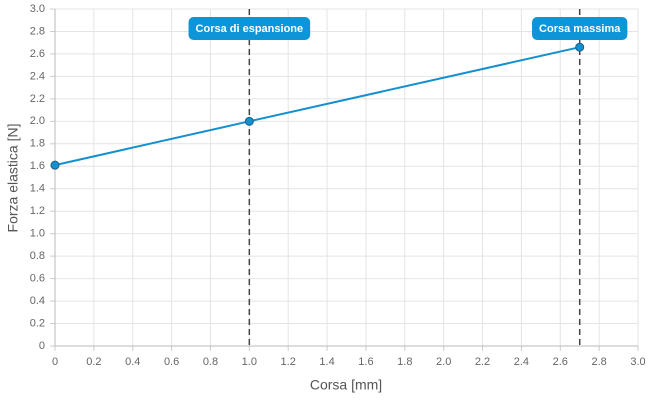  What do you see at coordinates (37, 301) in the screenshot?
I see `y-tick-label: 0.4` at bounding box center [37, 301].